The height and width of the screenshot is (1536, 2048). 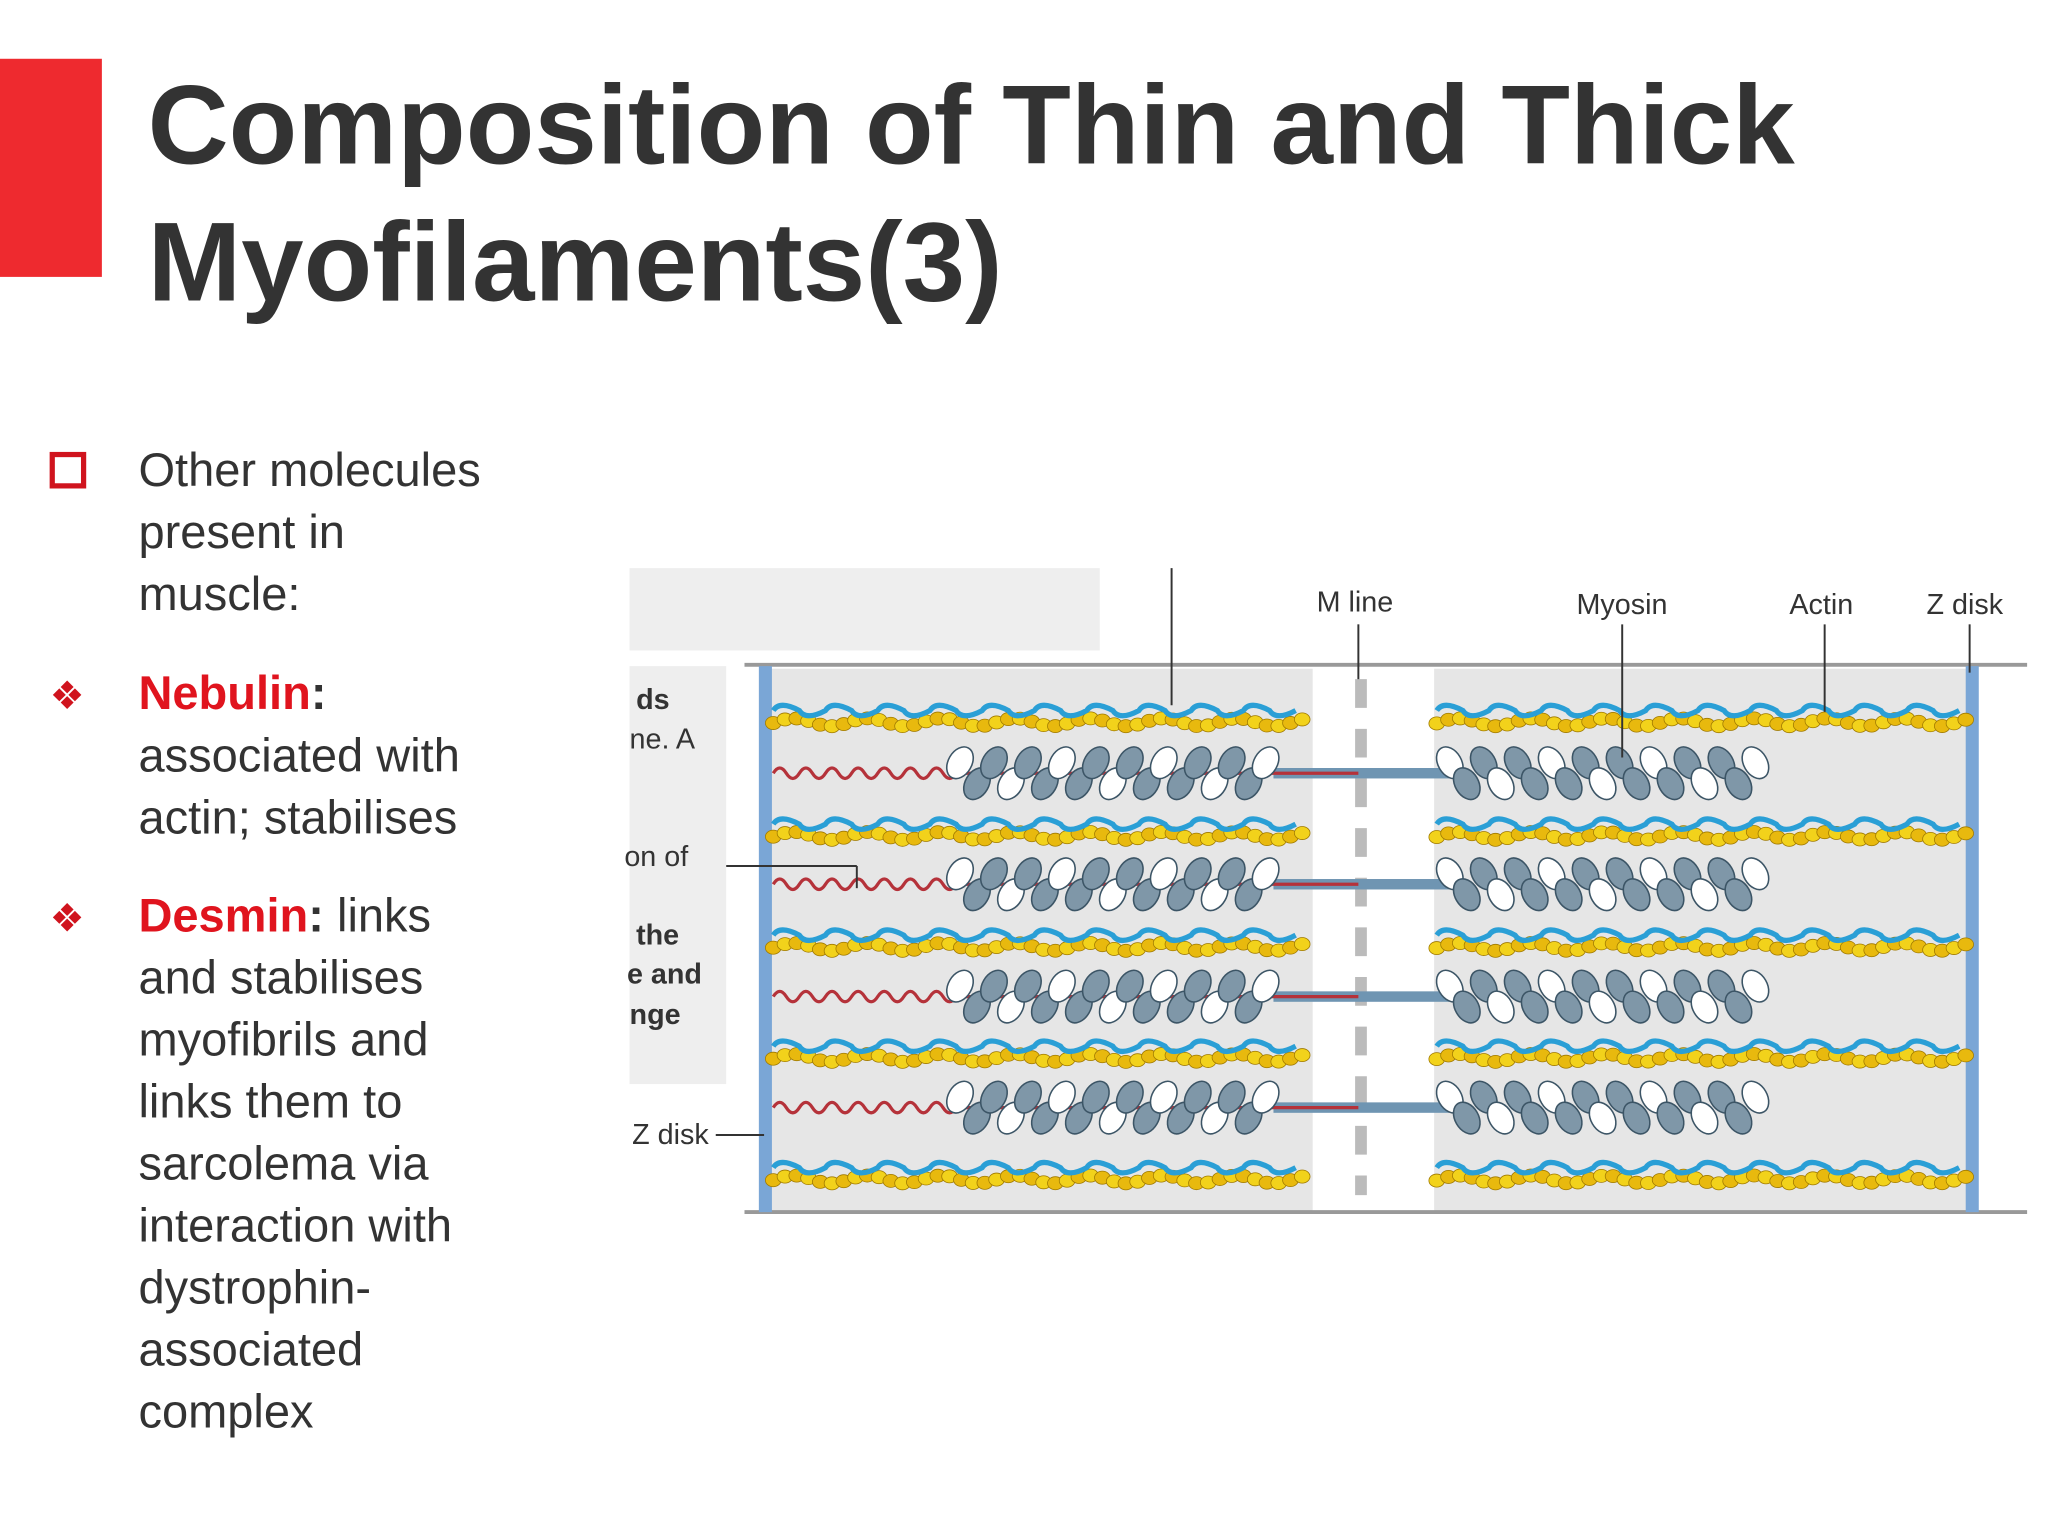 I want to click on bullet-line: sarcolema via, so click(x=283, y=1162).